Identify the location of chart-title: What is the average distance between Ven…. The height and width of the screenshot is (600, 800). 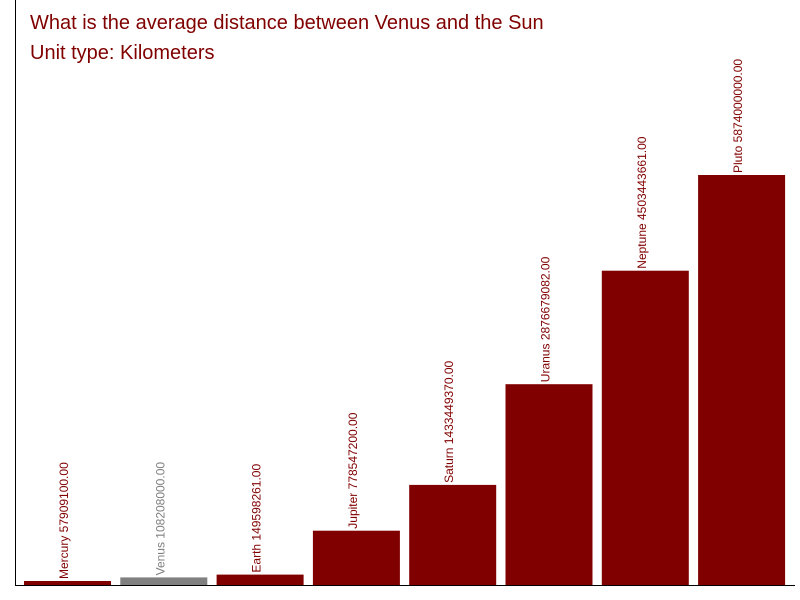
(287, 23).